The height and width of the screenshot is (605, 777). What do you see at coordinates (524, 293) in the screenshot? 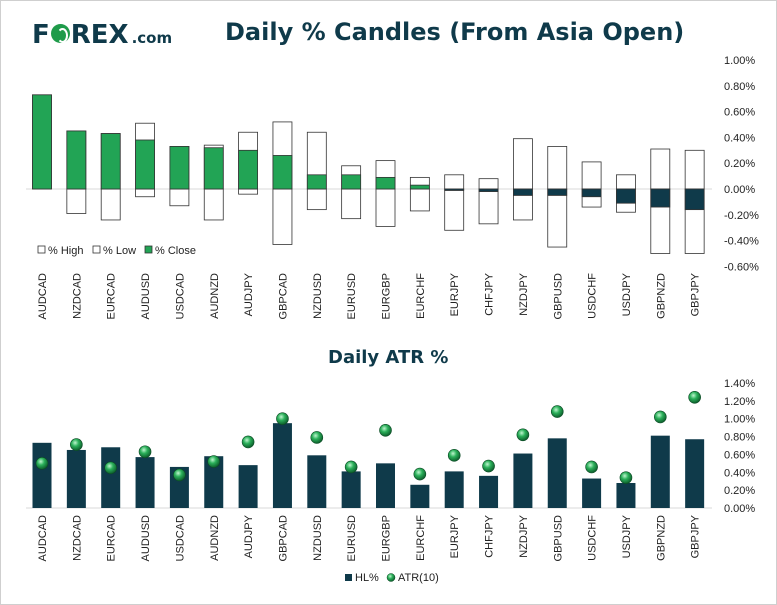
I see `candles-x-tick-label: NZDJPY` at bounding box center [524, 293].